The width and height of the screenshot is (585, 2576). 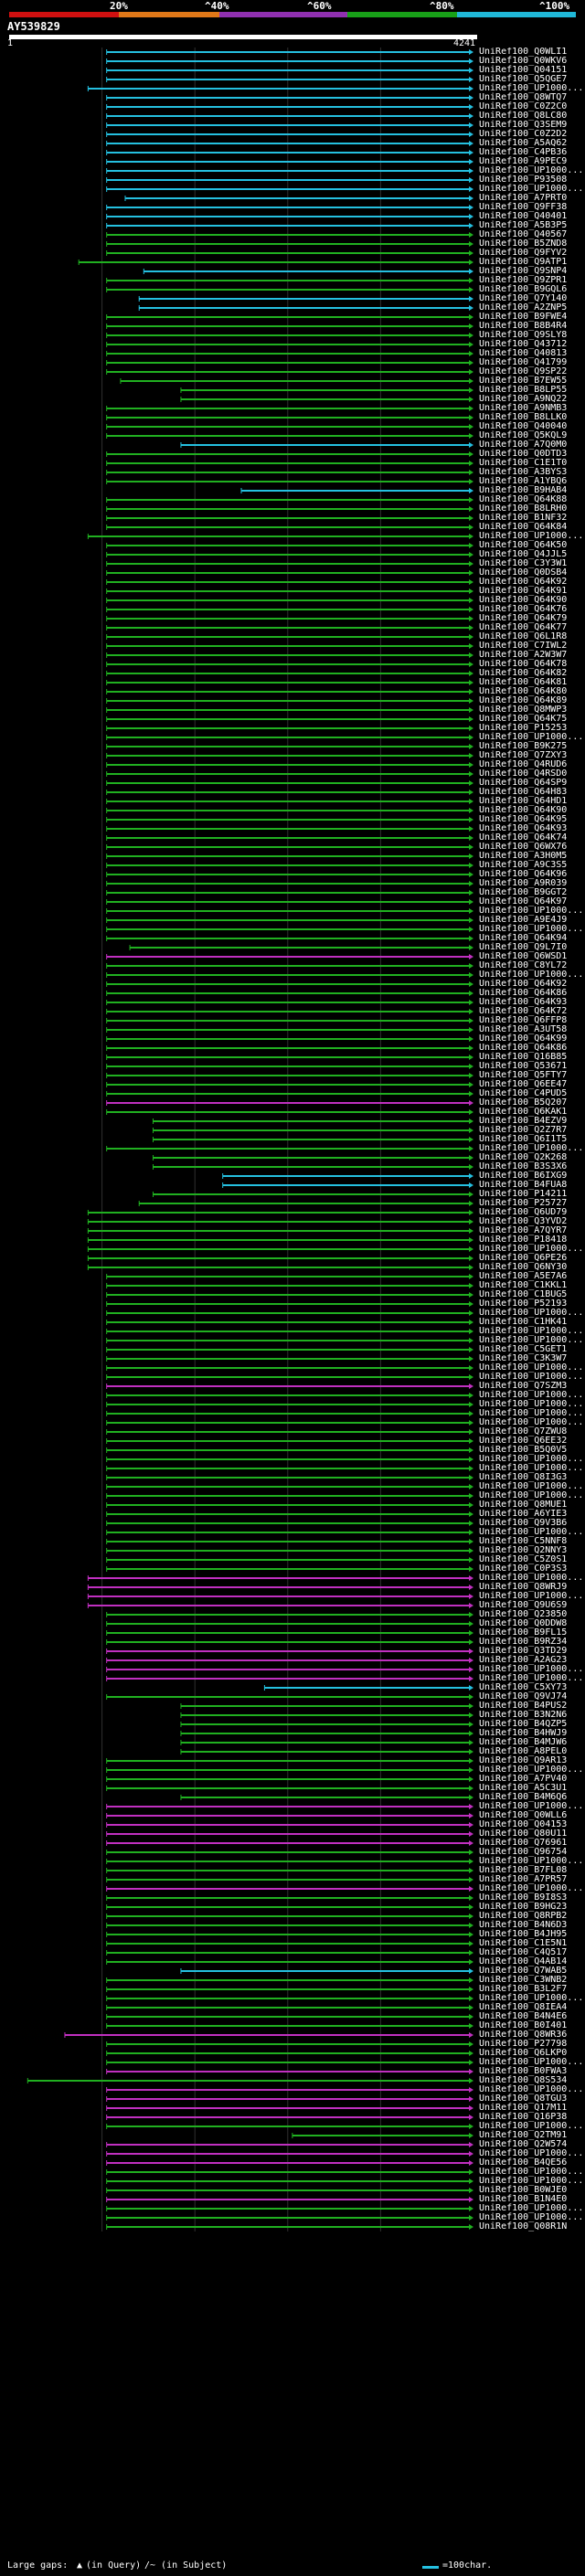 What do you see at coordinates (523, 582) in the screenshot?
I see `hit-label: UniRef100_Q64K92` at bounding box center [523, 582].